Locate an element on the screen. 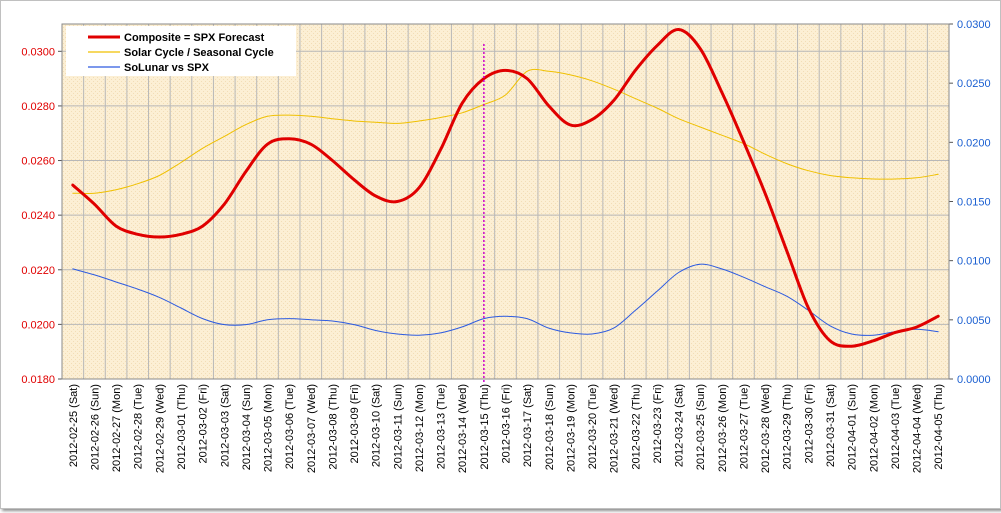 This screenshot has height=513, width=1001. series-line-solunar-vs-spx is located at coordinates (505, 299).